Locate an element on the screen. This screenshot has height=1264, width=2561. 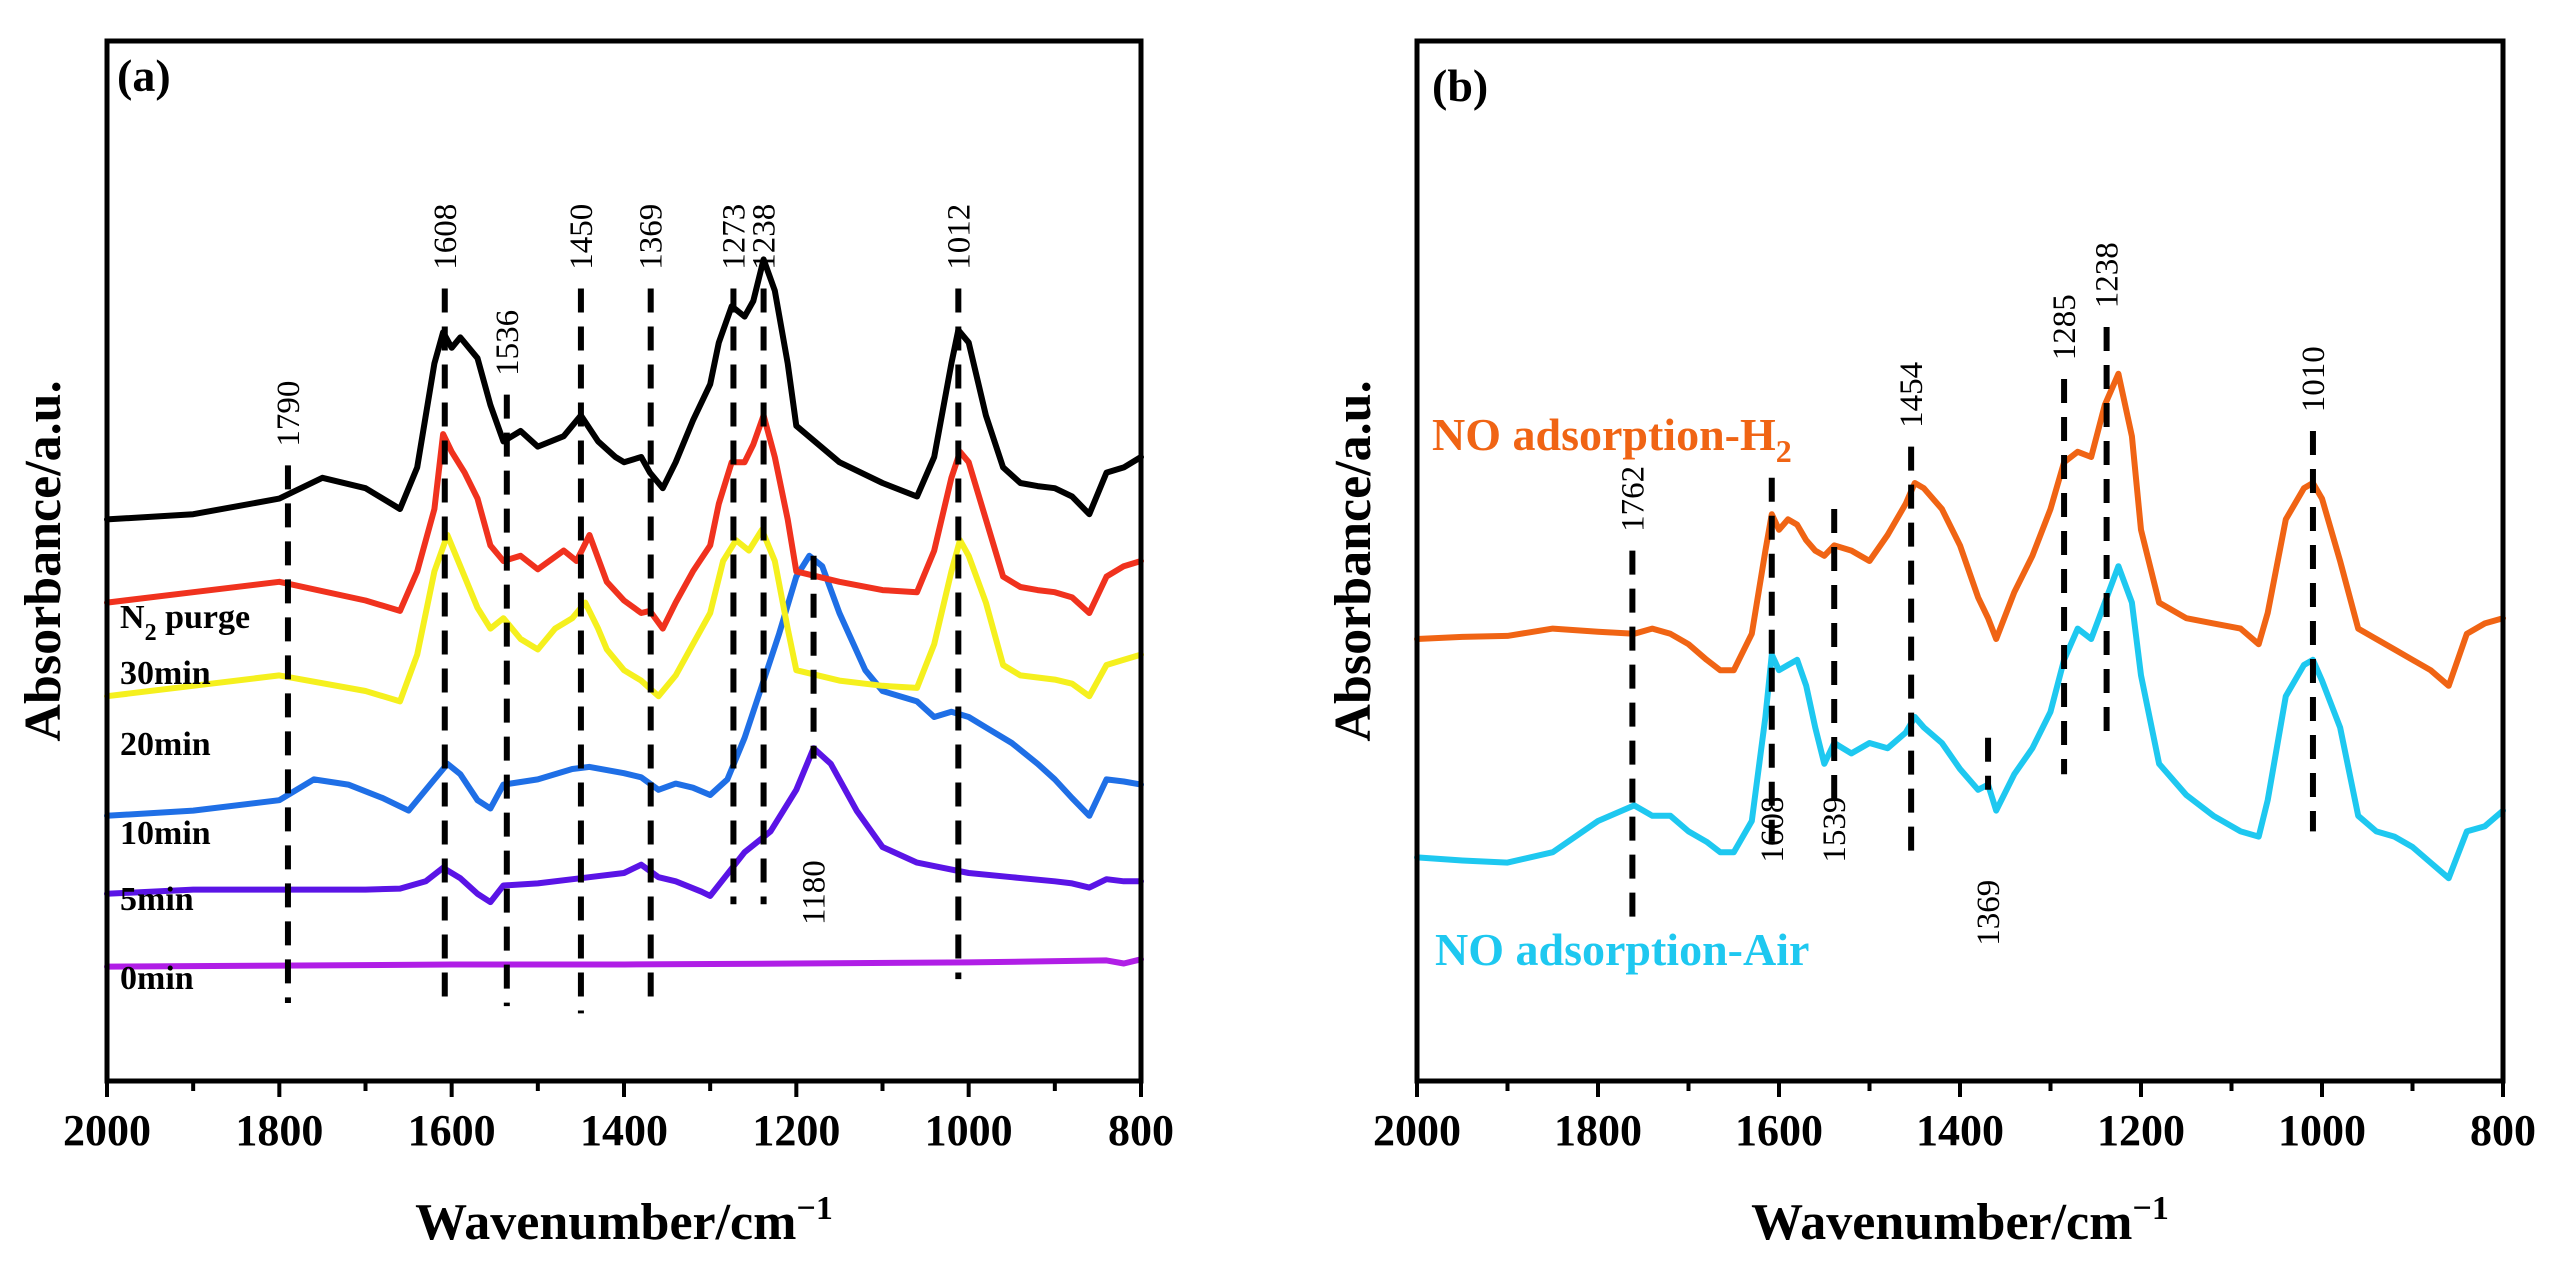
series-label-main: 30min is located at coordinates (165, 673).